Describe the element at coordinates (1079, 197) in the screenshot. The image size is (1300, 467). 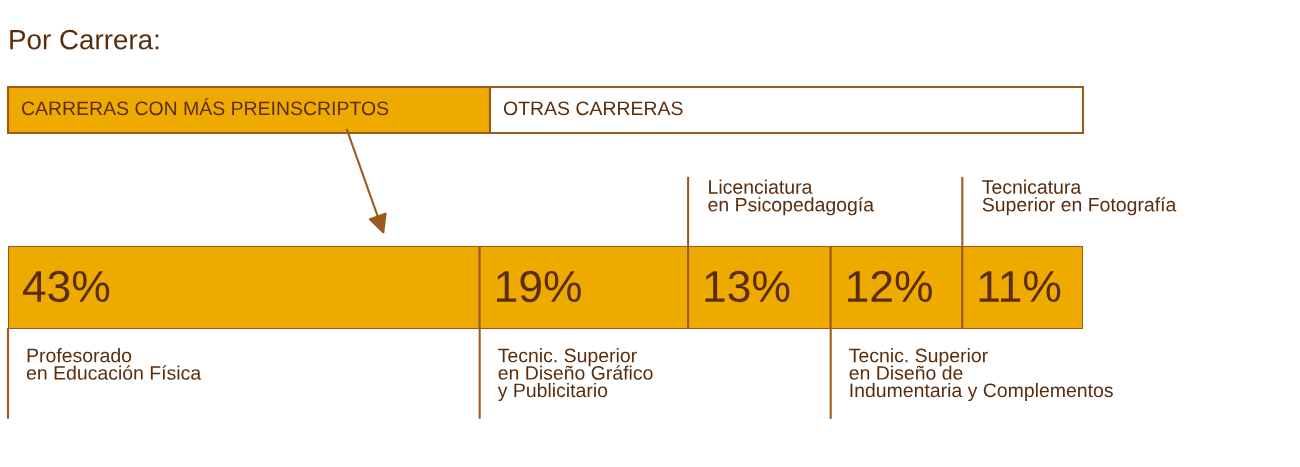
I see `series-label: Tecnicatura Superior en Fotografía` at that location.